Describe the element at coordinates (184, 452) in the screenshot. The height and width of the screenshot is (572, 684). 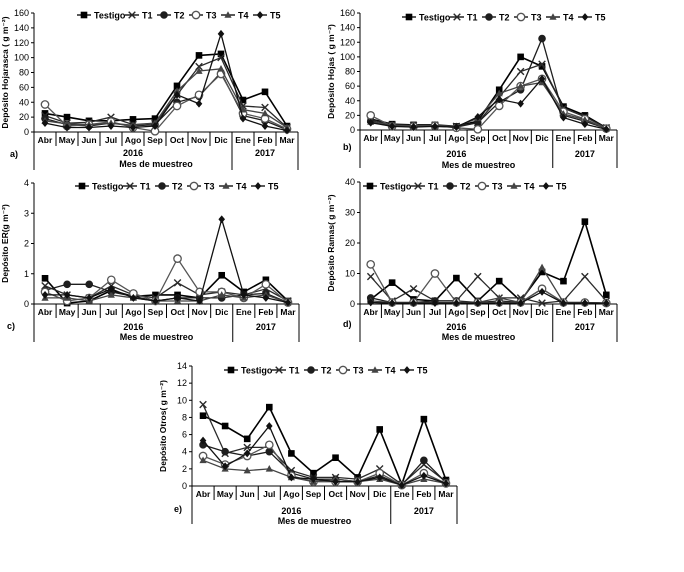
I see `y-tick-label: 4` at that location.